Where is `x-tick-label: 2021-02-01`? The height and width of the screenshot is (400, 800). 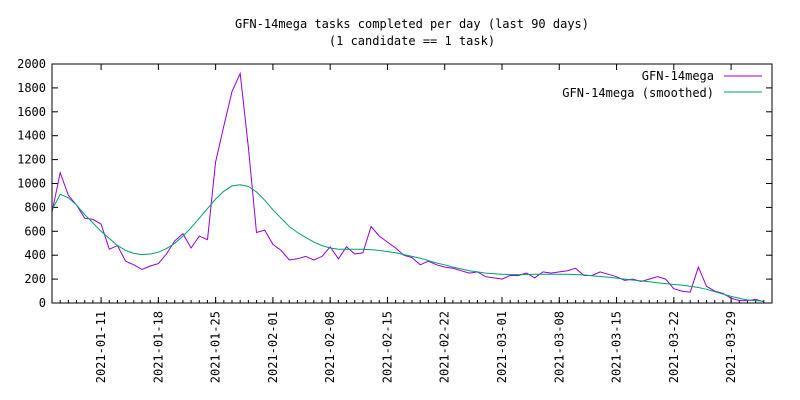 x-tick-label: 2021-02-01 is located at coordinates (273, 347).